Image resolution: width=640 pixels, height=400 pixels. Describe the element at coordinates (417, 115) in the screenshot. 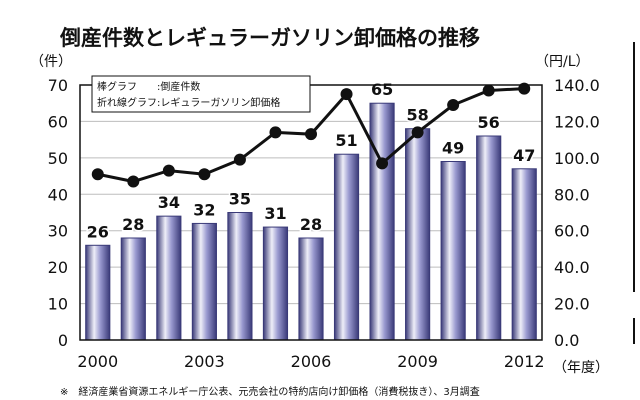

I see `bar-value-label: 58` at that location.